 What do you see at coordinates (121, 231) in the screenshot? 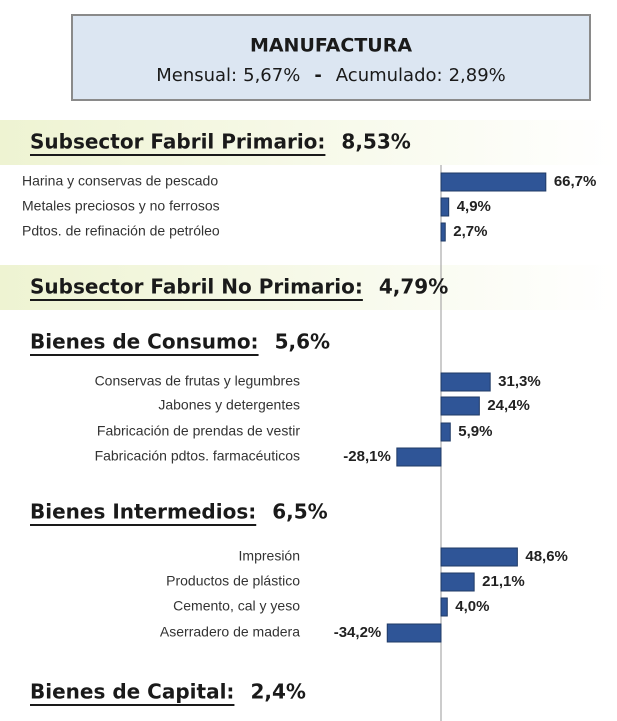
I see `category-label: Pdtos. de refinación de petróleo` at bounding box center [121, 231].